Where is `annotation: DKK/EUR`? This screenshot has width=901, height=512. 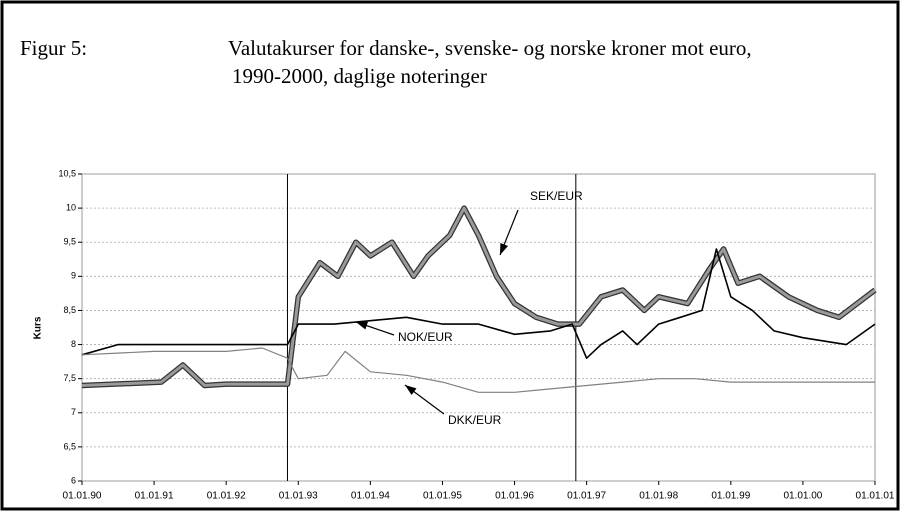 annotation: DKK/EUR is located at coordinates (475, 420).